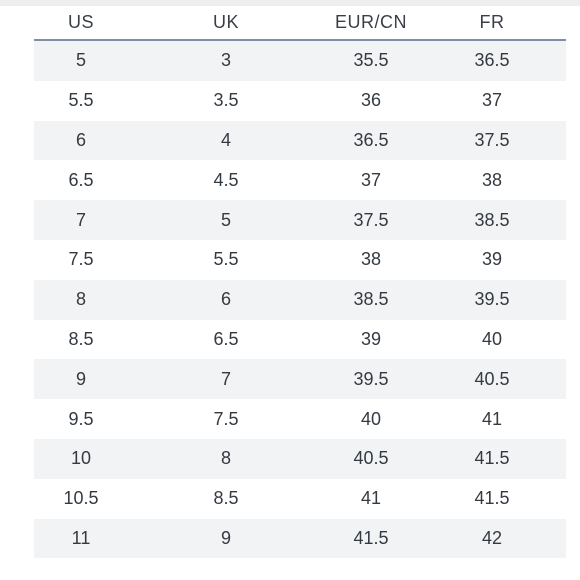  What do you see at coordinates (492, 379) in the screenshot?
I see `cell-fr: 40.5` at bounding box center [492, 379].